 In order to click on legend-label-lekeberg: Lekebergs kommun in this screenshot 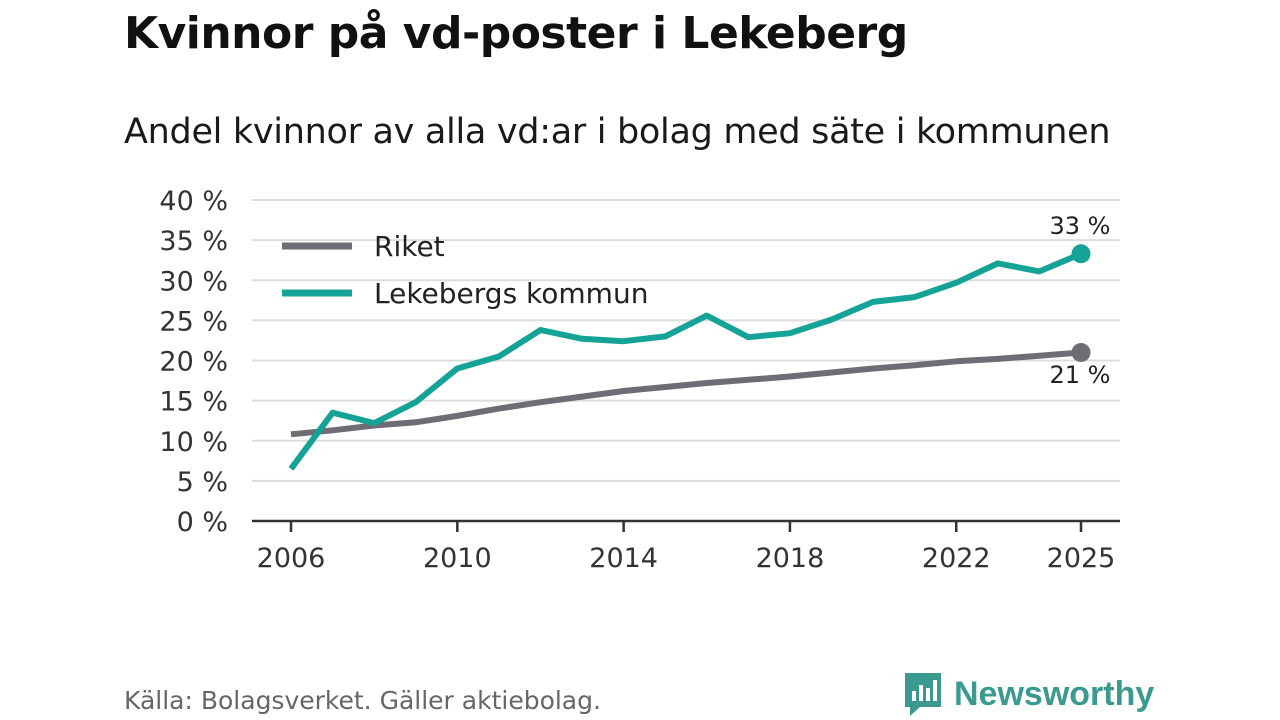, I will do `click(511, 293)`.